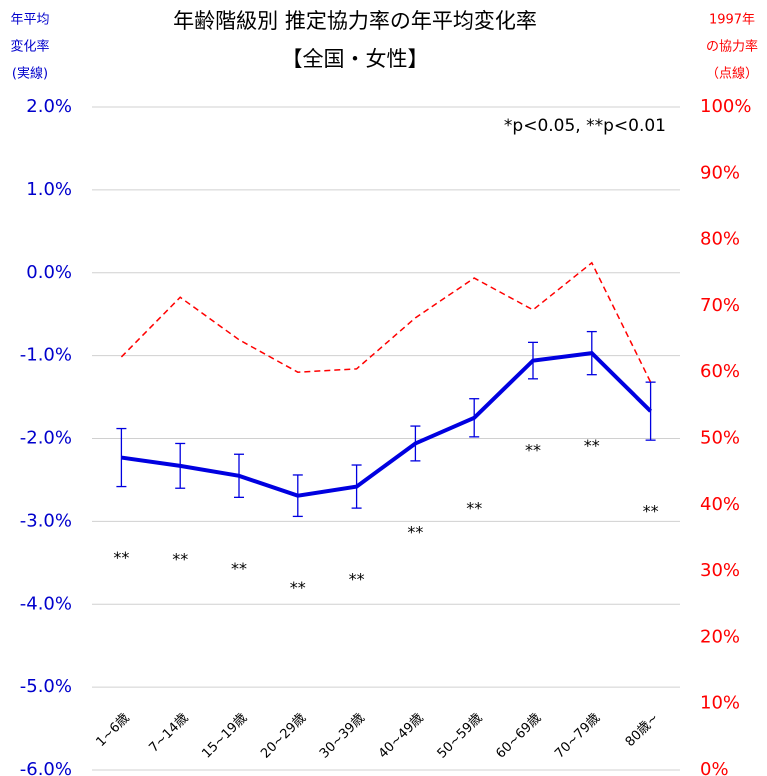  I want to click on x-tick-label: 30~39歳, so click(342, 736).